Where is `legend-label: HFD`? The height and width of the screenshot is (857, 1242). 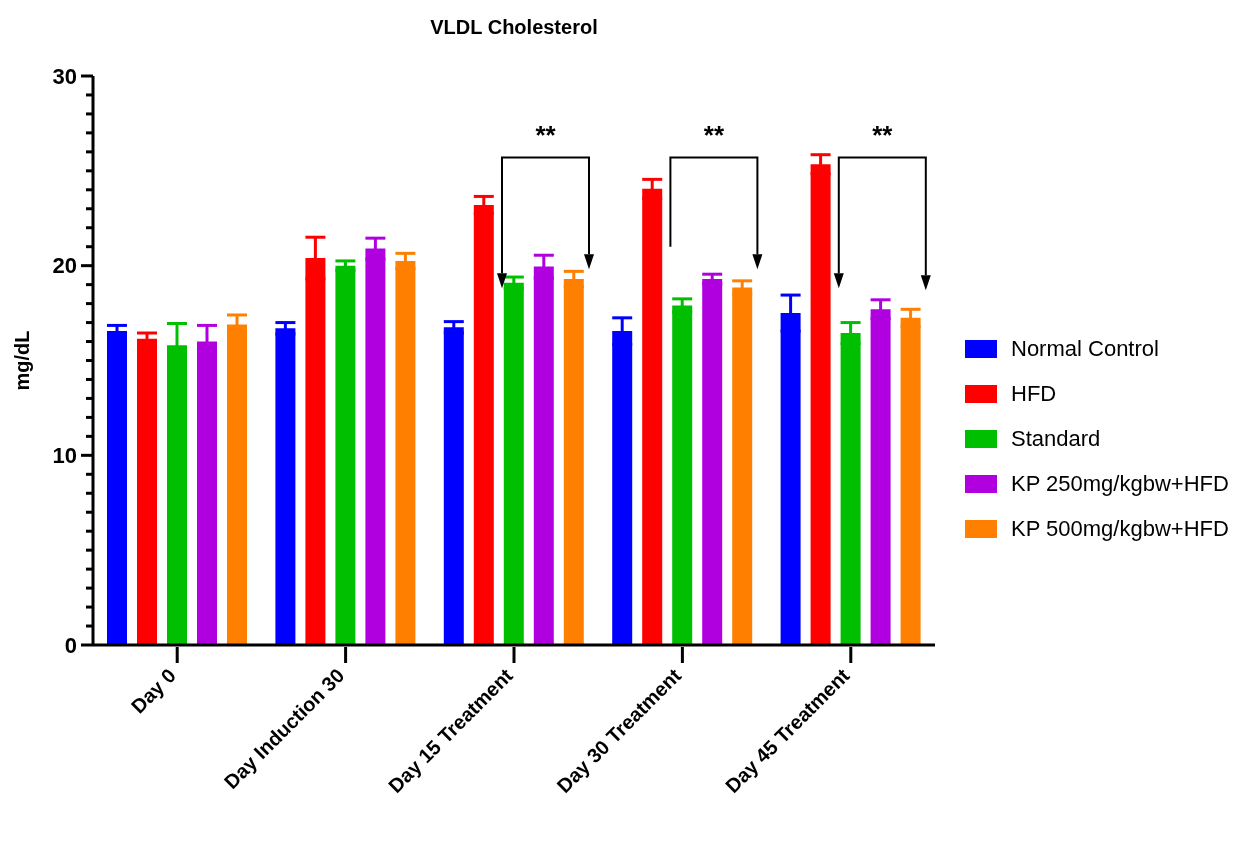 legend-label: HFD is located at coordinates (1034, 393).